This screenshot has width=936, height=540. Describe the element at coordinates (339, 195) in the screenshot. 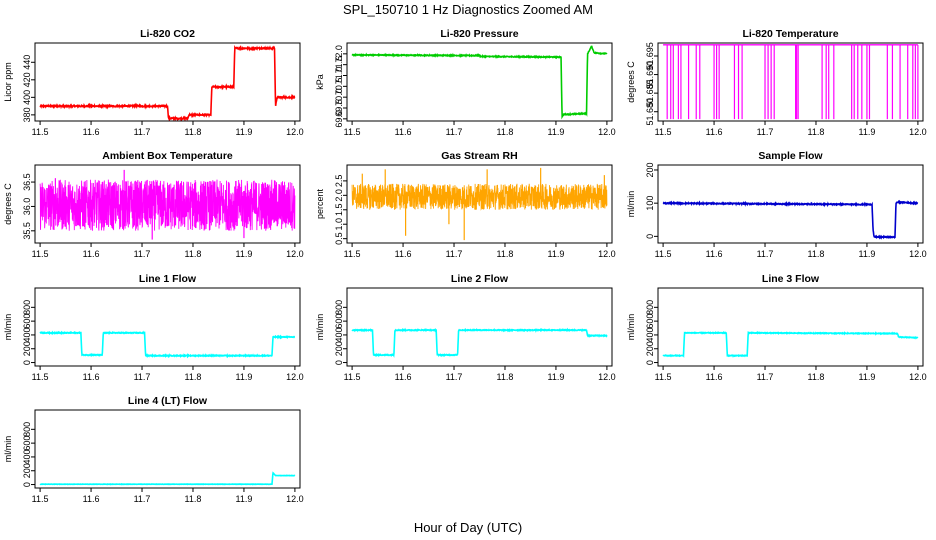

I see `y-tick-label: 2.0` at that location.